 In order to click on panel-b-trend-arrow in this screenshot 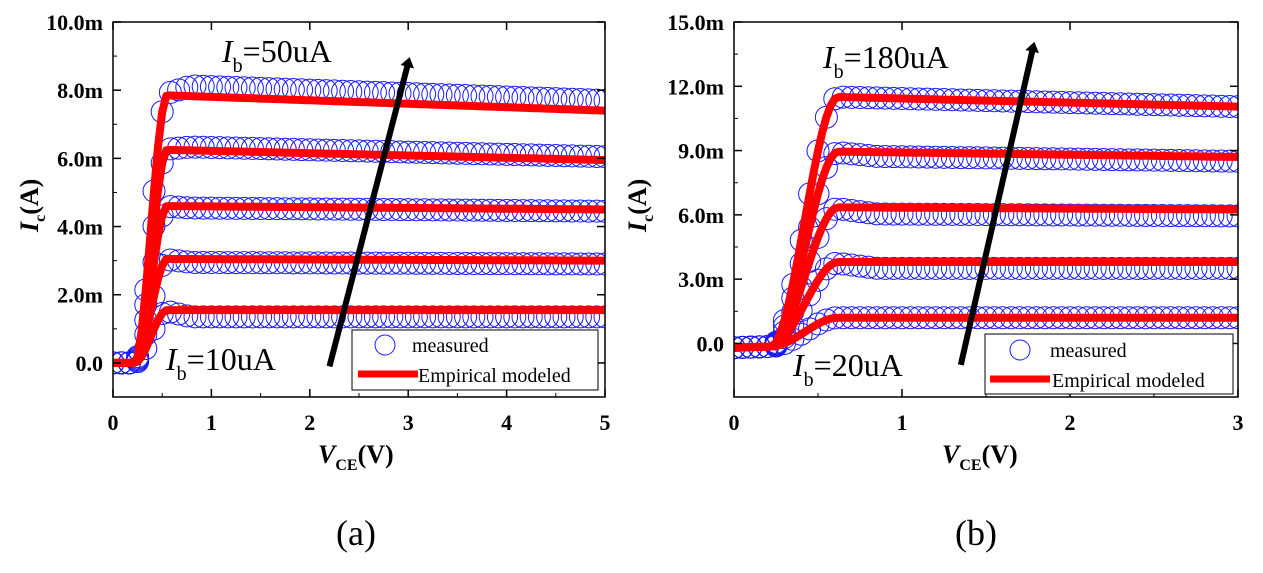, I will do `click(998, 203)`.